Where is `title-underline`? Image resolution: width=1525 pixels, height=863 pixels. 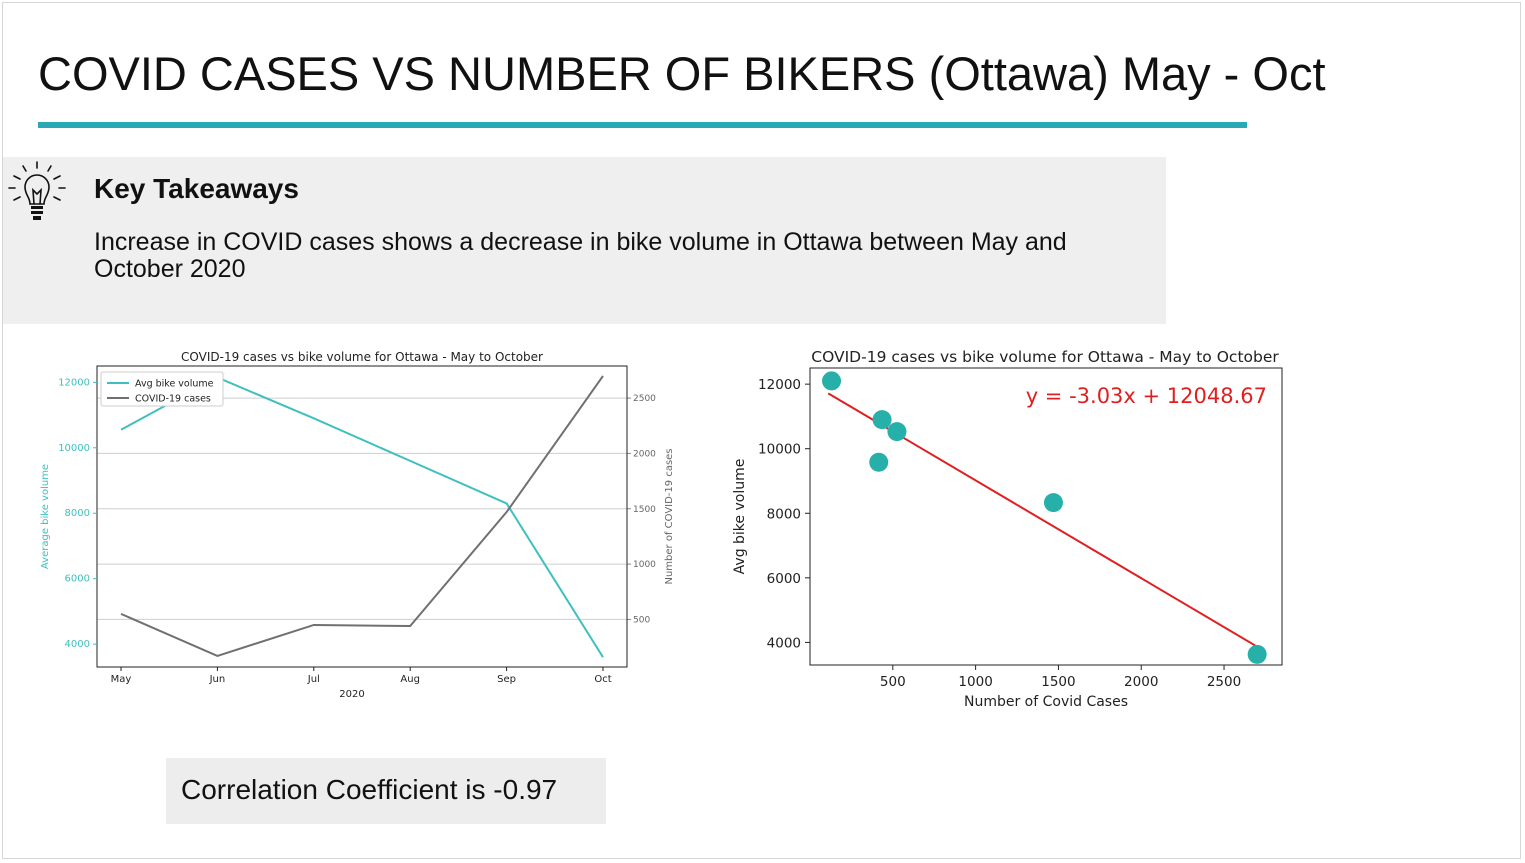 title-underline is located at coordinates (642, 125).